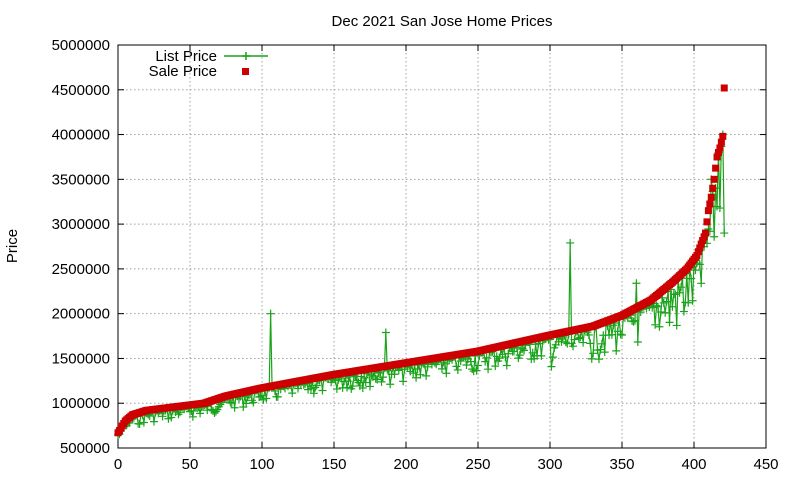 The image size is (800, 480). What do you see at coordinates (245, 71) in the screenshot?
I see `legend-marker-sale-price` at bounding box center [245, 71].